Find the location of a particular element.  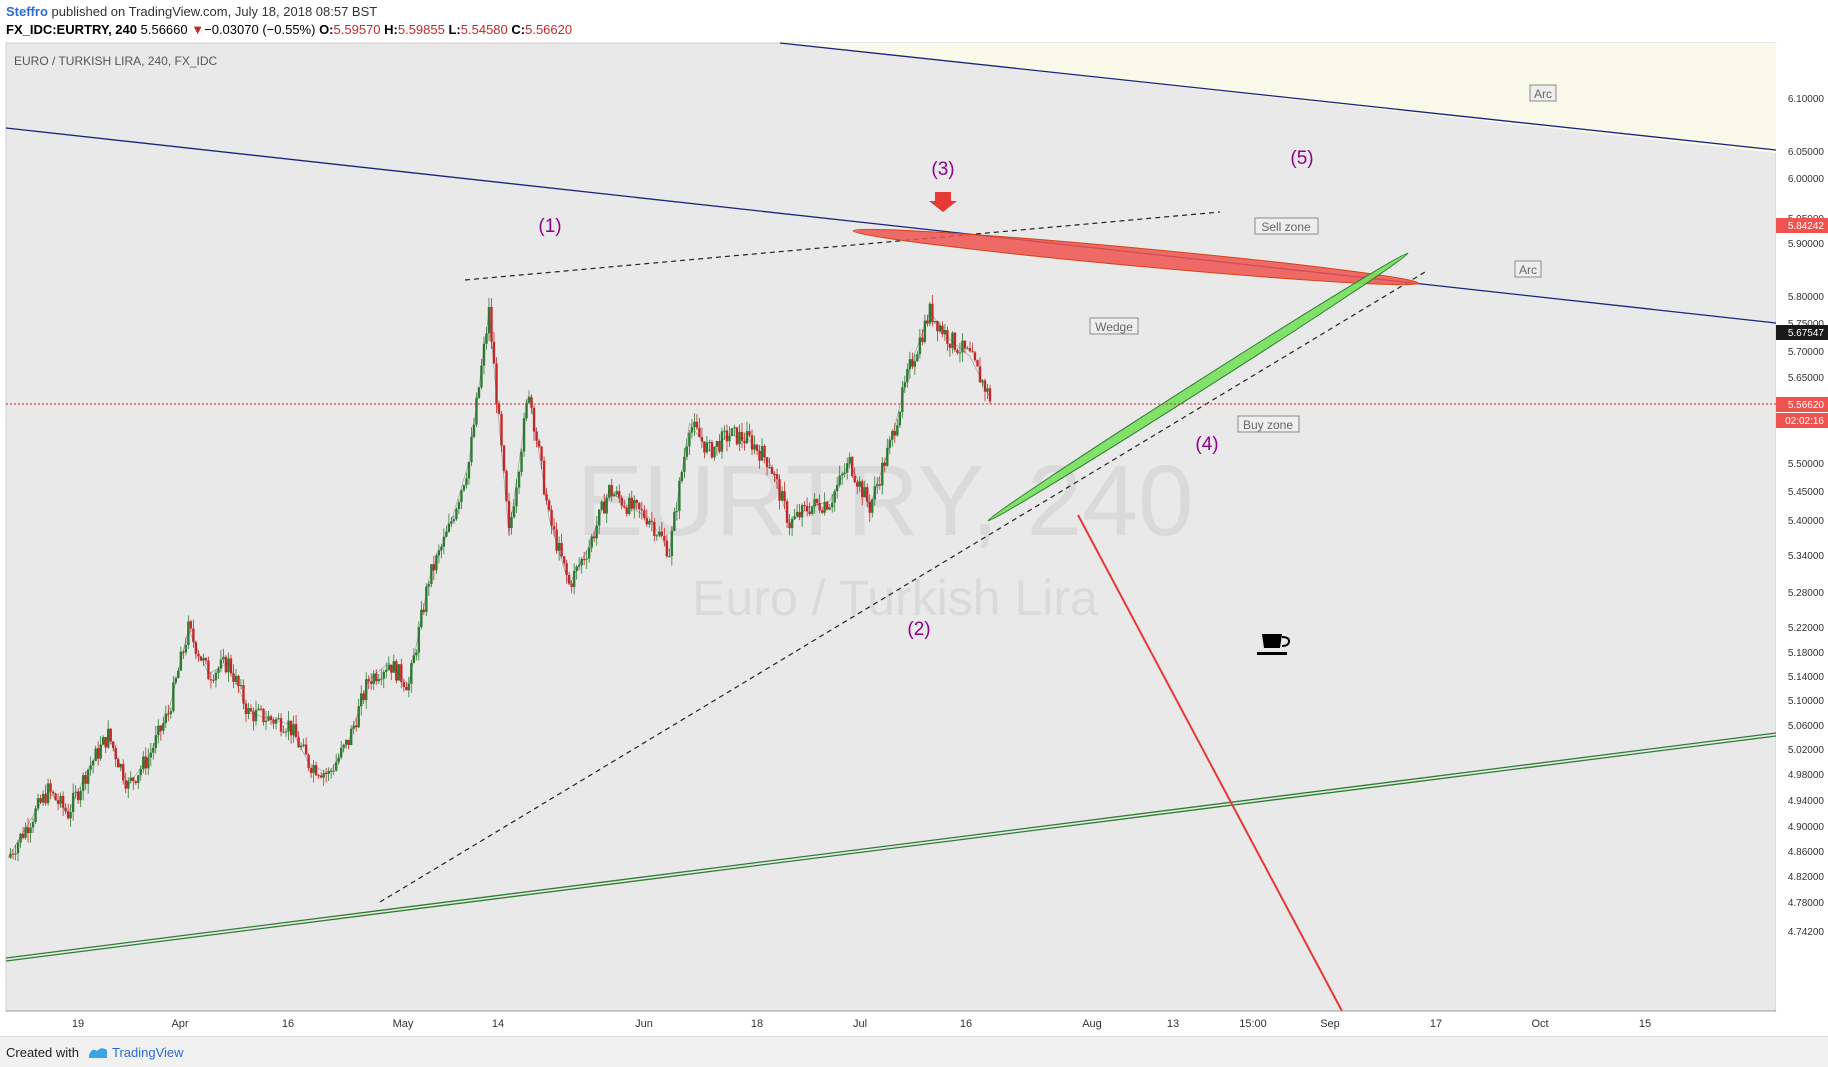

arc-channel-line is located at coordinates (1278, 96).